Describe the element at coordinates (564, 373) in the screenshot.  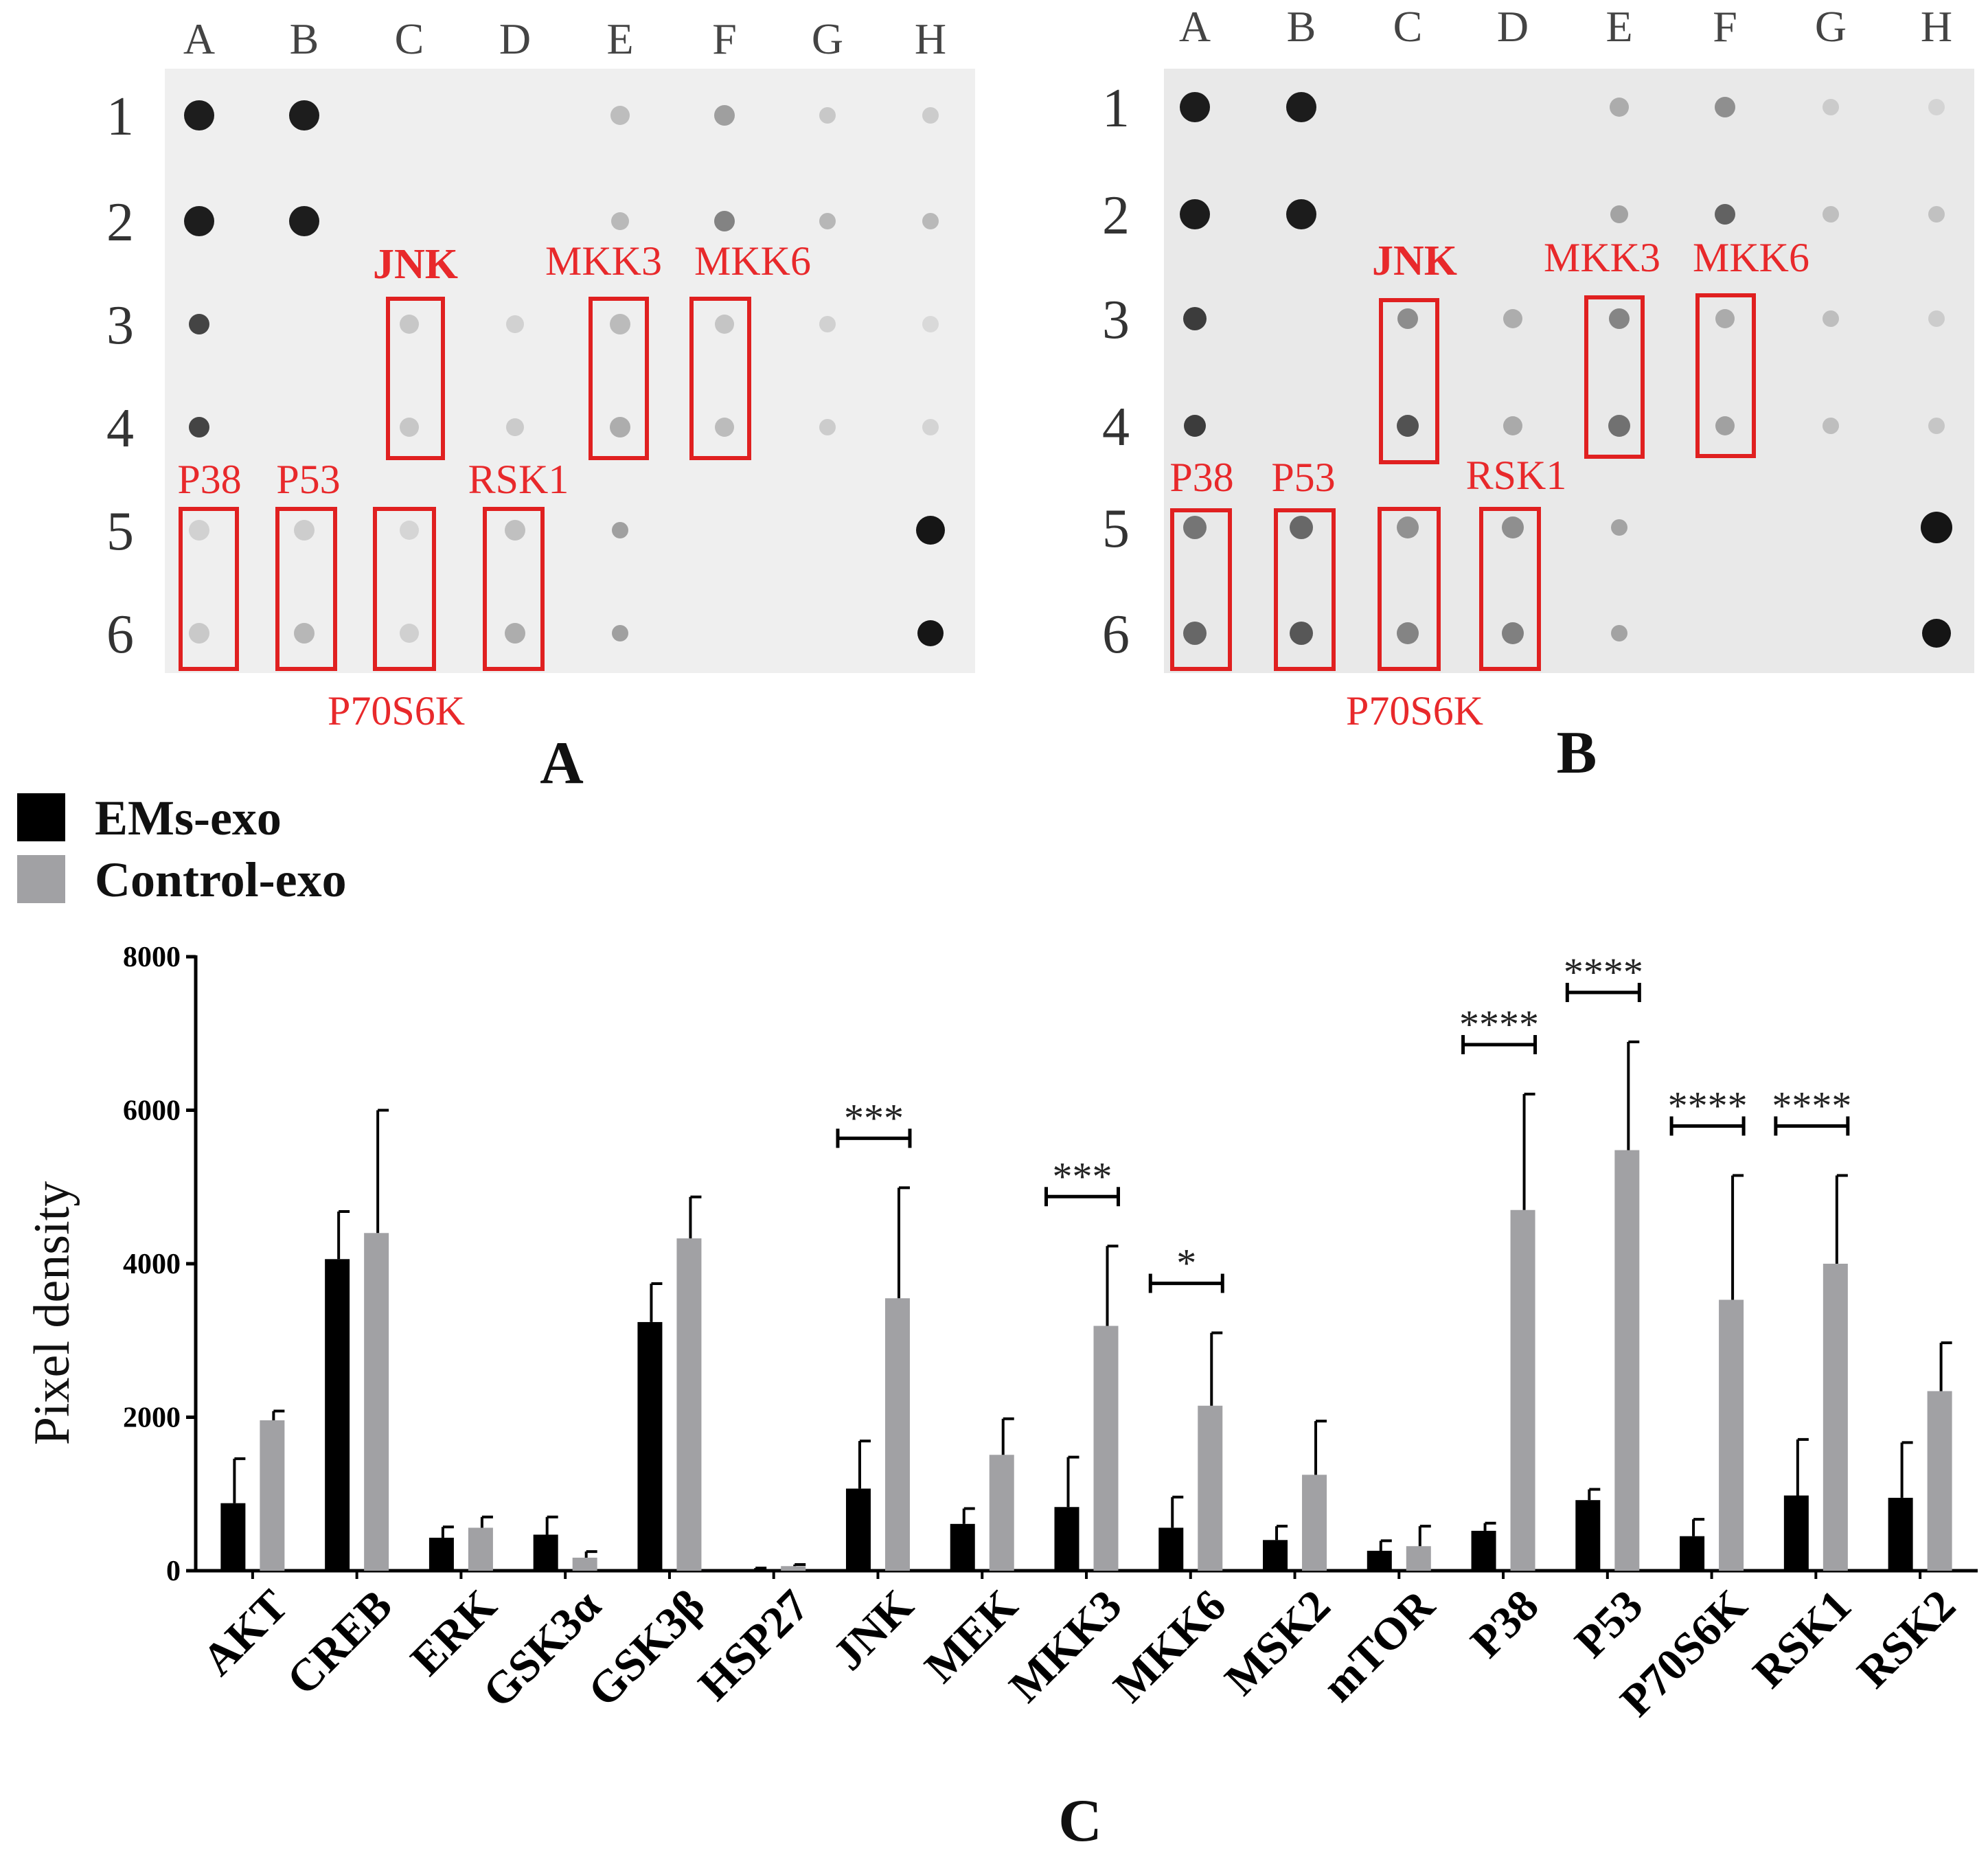
I see `blot-a-spots` at that location.